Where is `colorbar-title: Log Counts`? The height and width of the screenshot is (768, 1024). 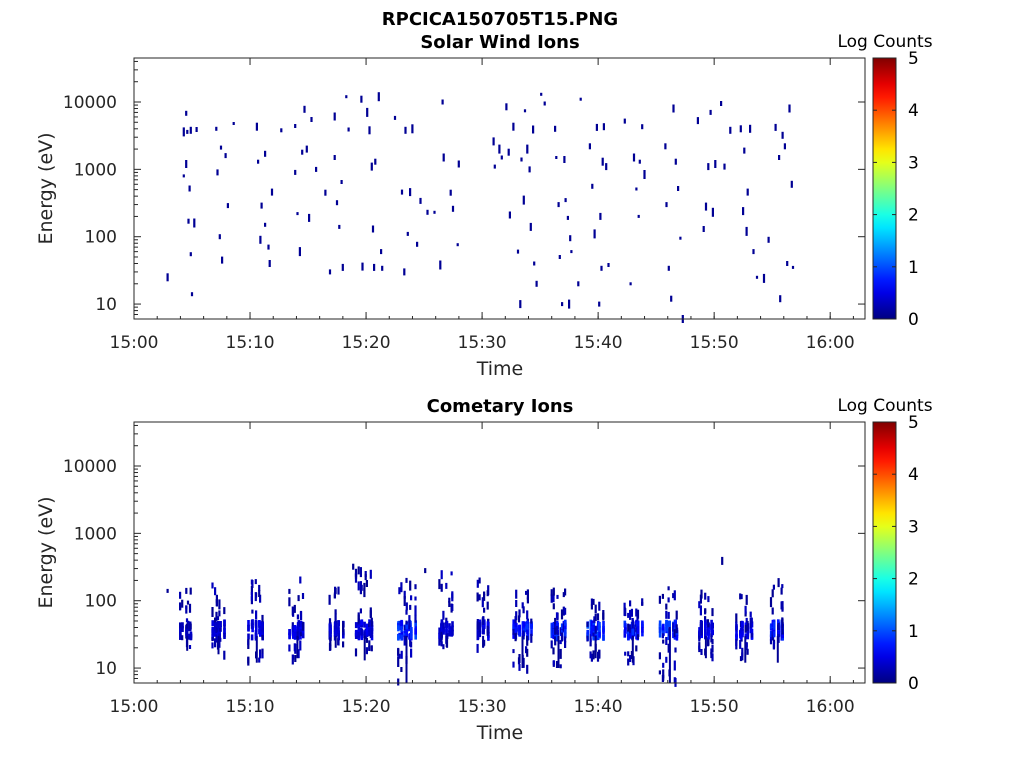 colorbar-title: Log Counts is located at coordinates (884, 42).